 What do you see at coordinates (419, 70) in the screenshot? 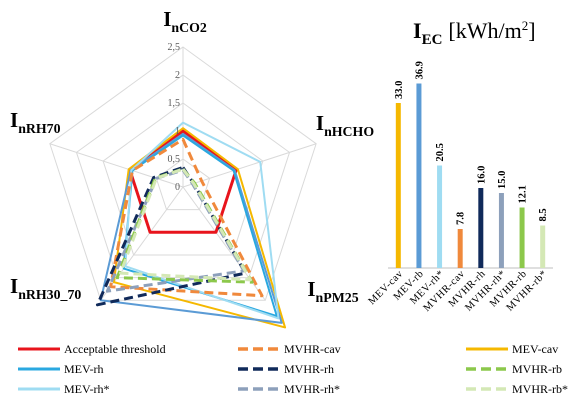
I see `bar-value-label: 36.9` at bounding box center [419, 70].